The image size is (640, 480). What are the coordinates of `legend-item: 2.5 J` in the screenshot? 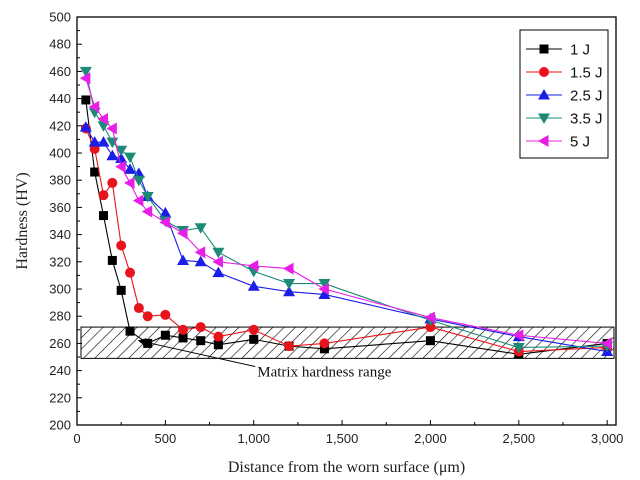 It's located at (564, 96).